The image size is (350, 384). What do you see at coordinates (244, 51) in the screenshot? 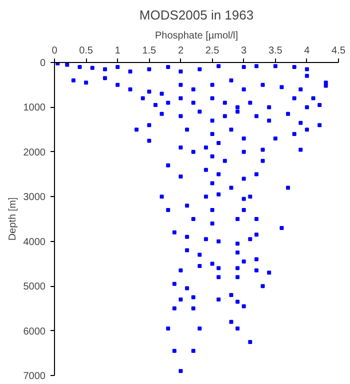
I see `x-tick-label: 3` at bounding box center [244, 51].